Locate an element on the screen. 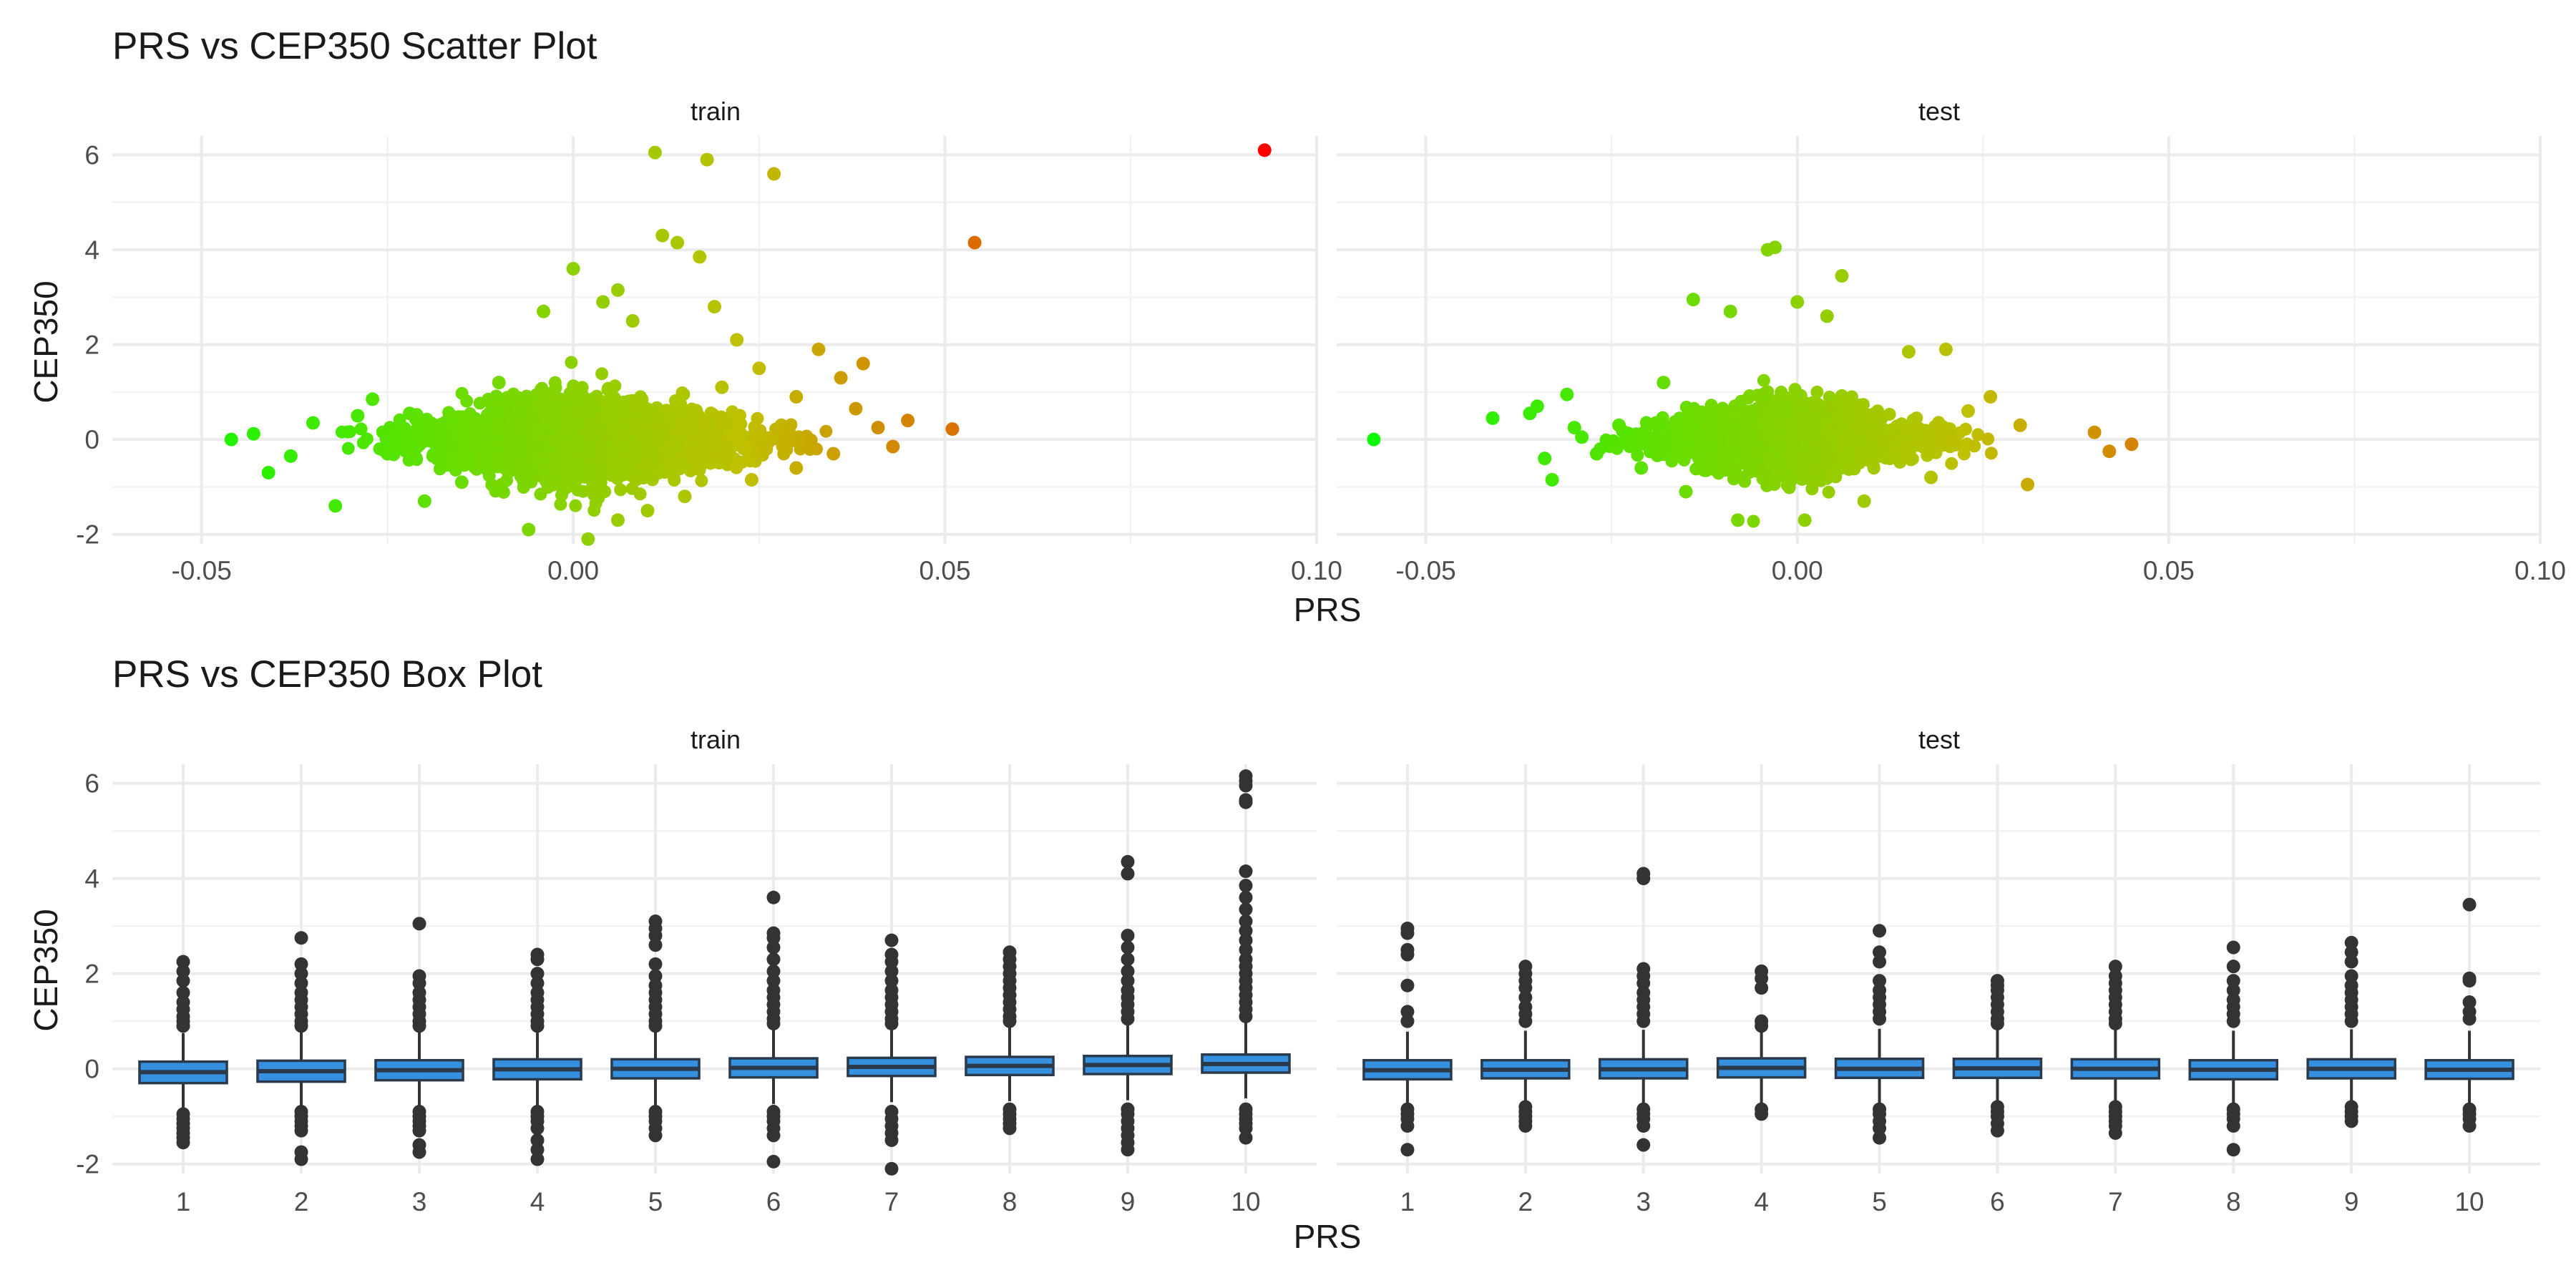  scatter-x-tick-label: -0.05 is located at coordinates (1425, 570).